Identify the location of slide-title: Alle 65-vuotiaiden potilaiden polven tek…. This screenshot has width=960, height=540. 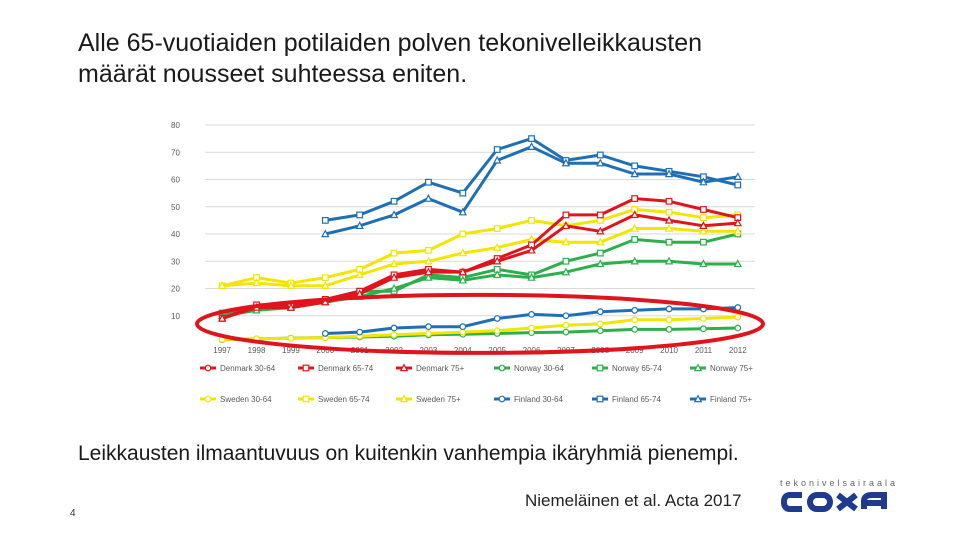
(488, 59).